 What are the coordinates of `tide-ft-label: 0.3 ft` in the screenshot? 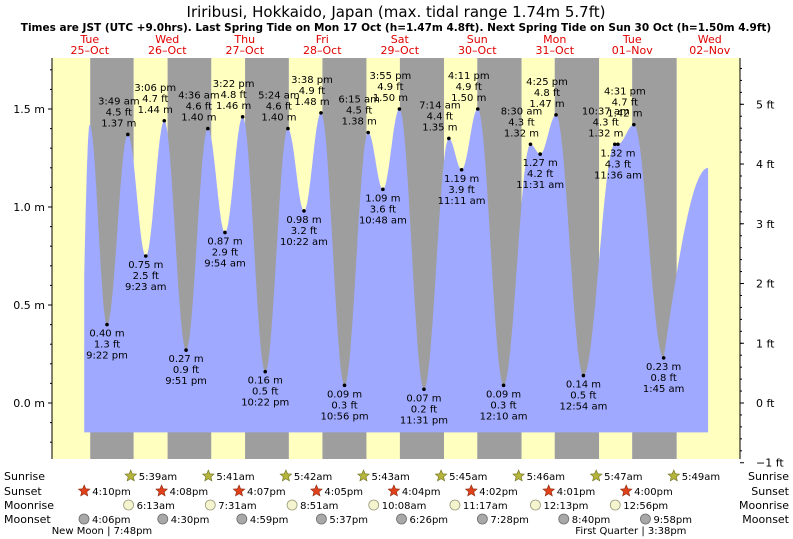 It's located at (344, 405).